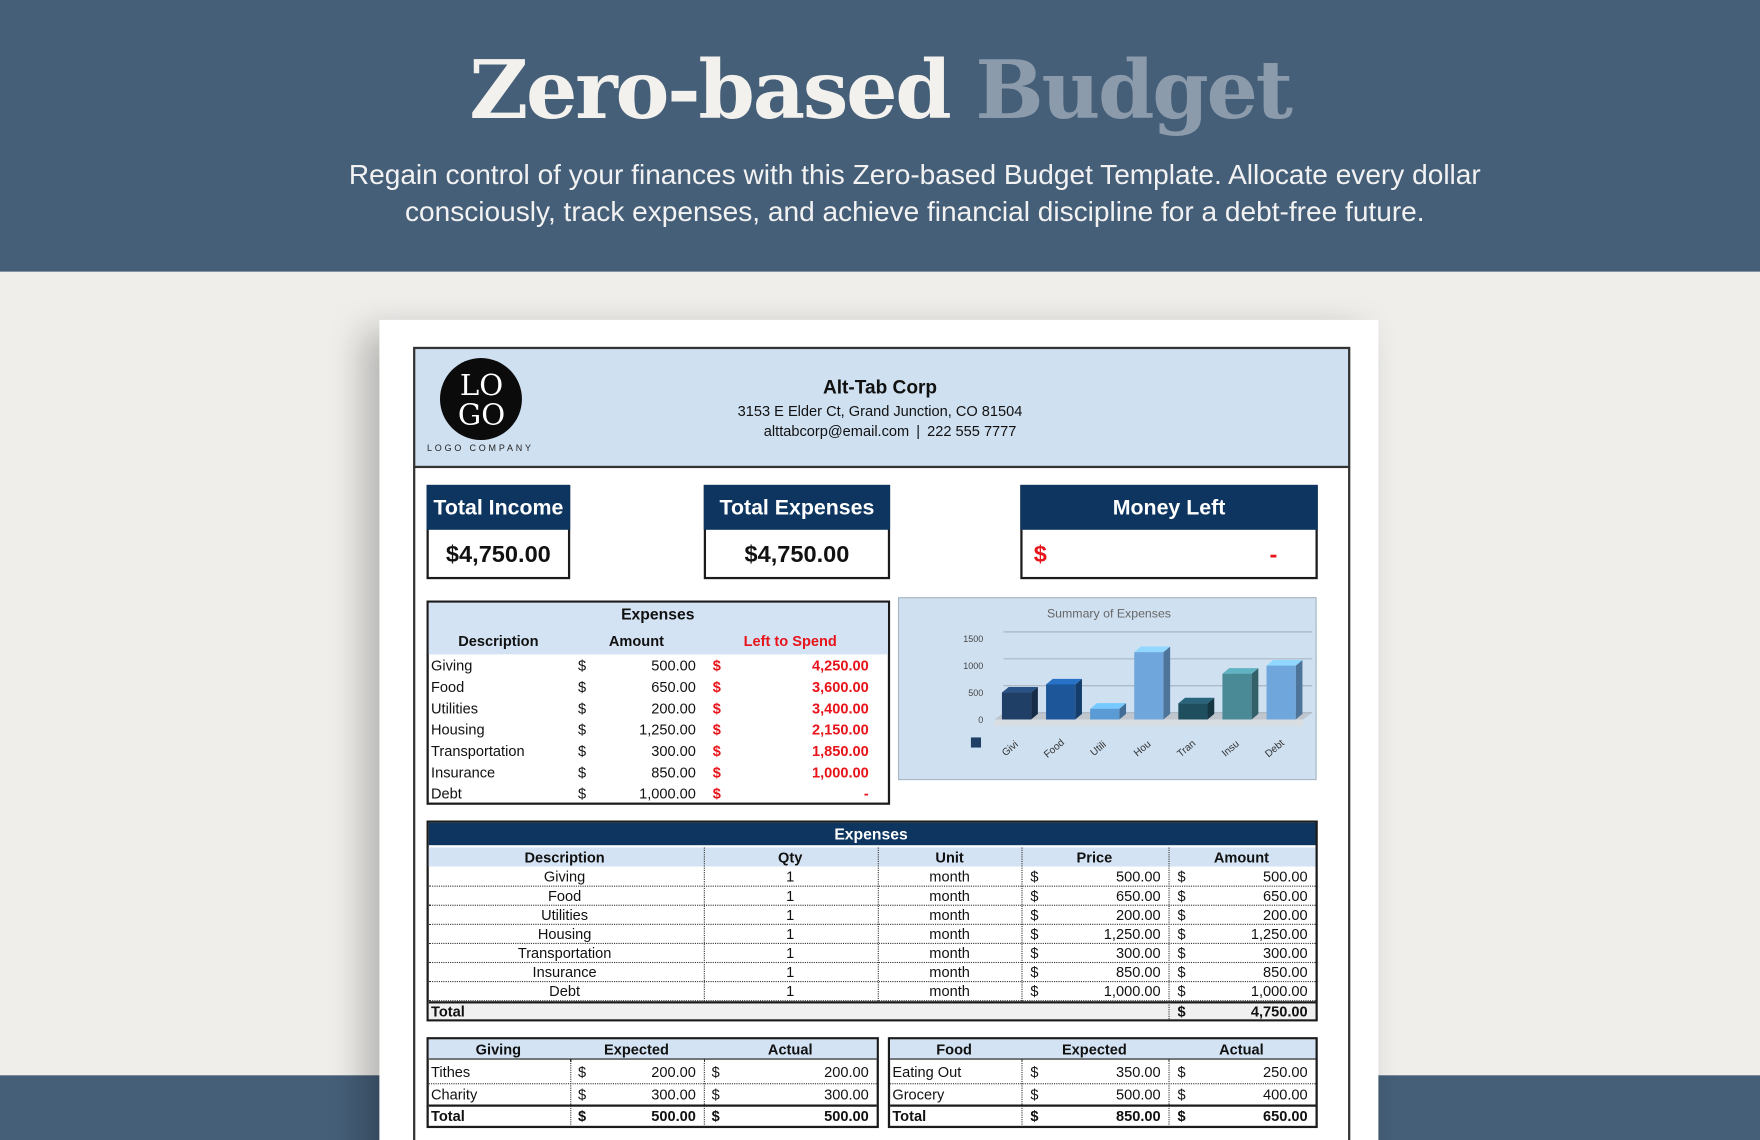 The height and width of the screenshot is (1140, 1760). I want to click on expense-summary-head, so click(658, 628).